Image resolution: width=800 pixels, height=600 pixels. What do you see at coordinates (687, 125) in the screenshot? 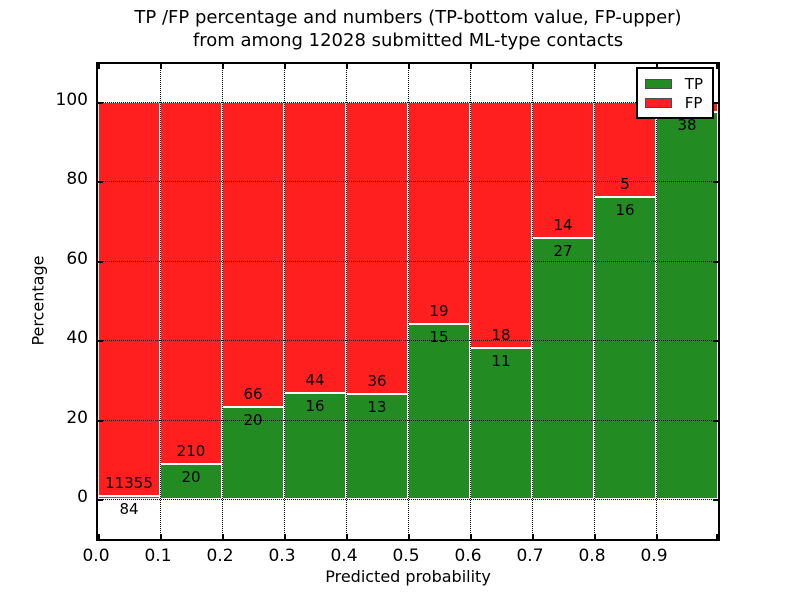
I see `tp-count-label: 38` at bounding box center [687, 125].